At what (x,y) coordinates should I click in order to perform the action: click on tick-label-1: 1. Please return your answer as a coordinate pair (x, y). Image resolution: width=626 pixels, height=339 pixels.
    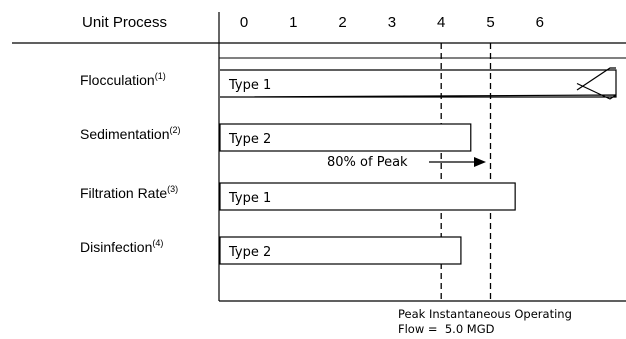
    Looking at the image, I should click on (293, 22).